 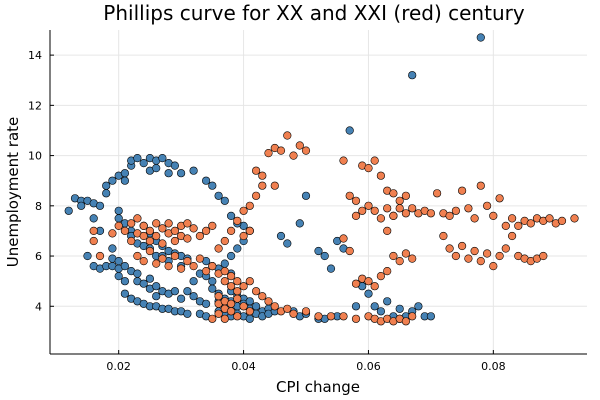 I want to click on x-tick-label: 0.04, so click(x=243, y=366).